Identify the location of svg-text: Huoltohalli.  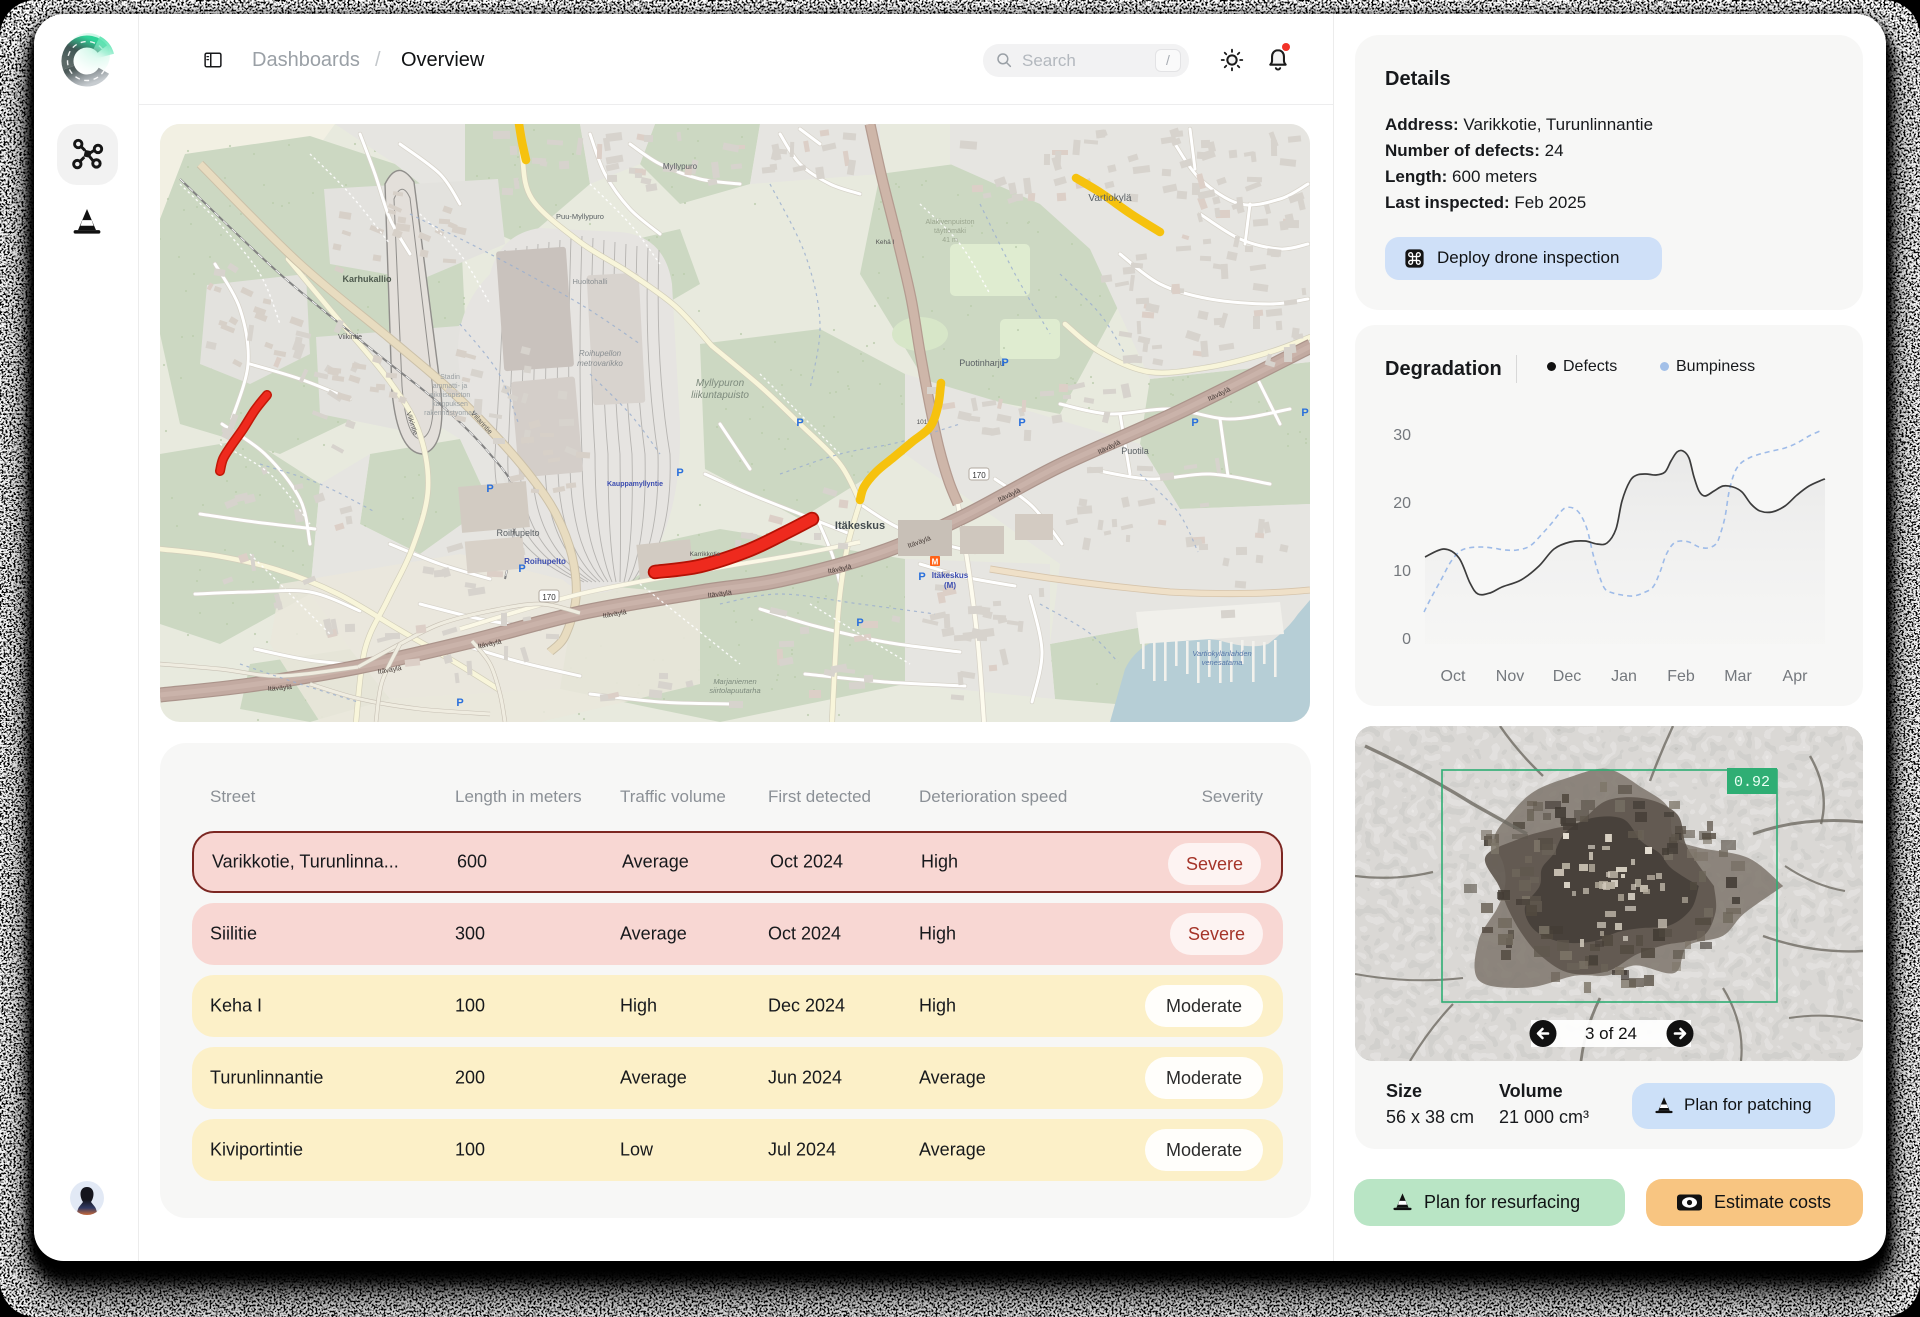
(589, 281).